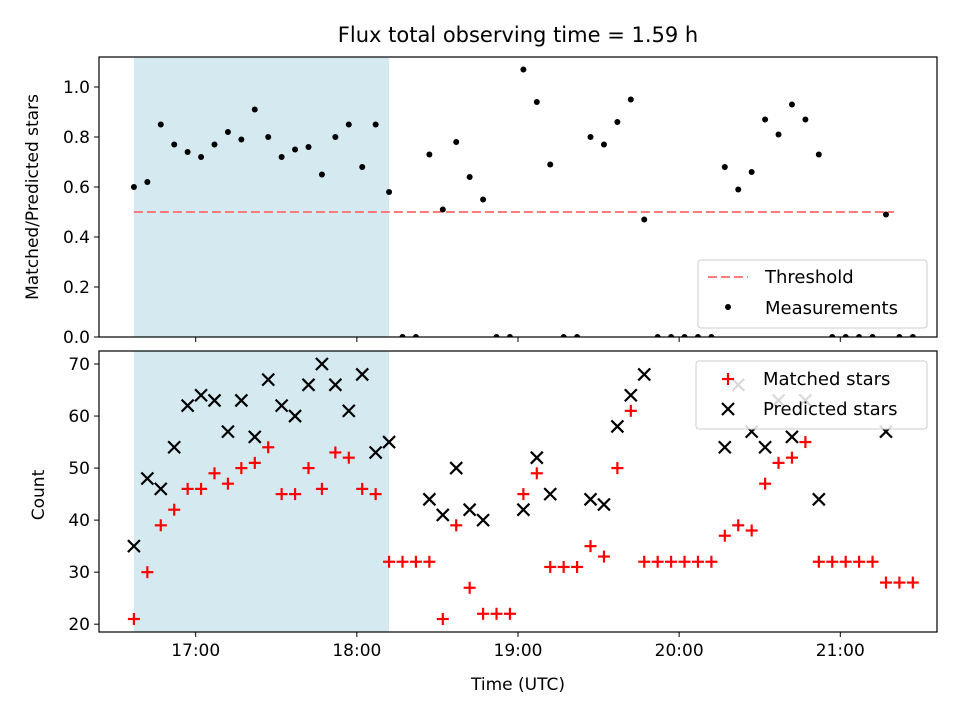 The image size is (960, 720). Describe the element at coordinates (830, 409) in the screenshot. I see `predicted-legend-label: Predicted stars` at that location.